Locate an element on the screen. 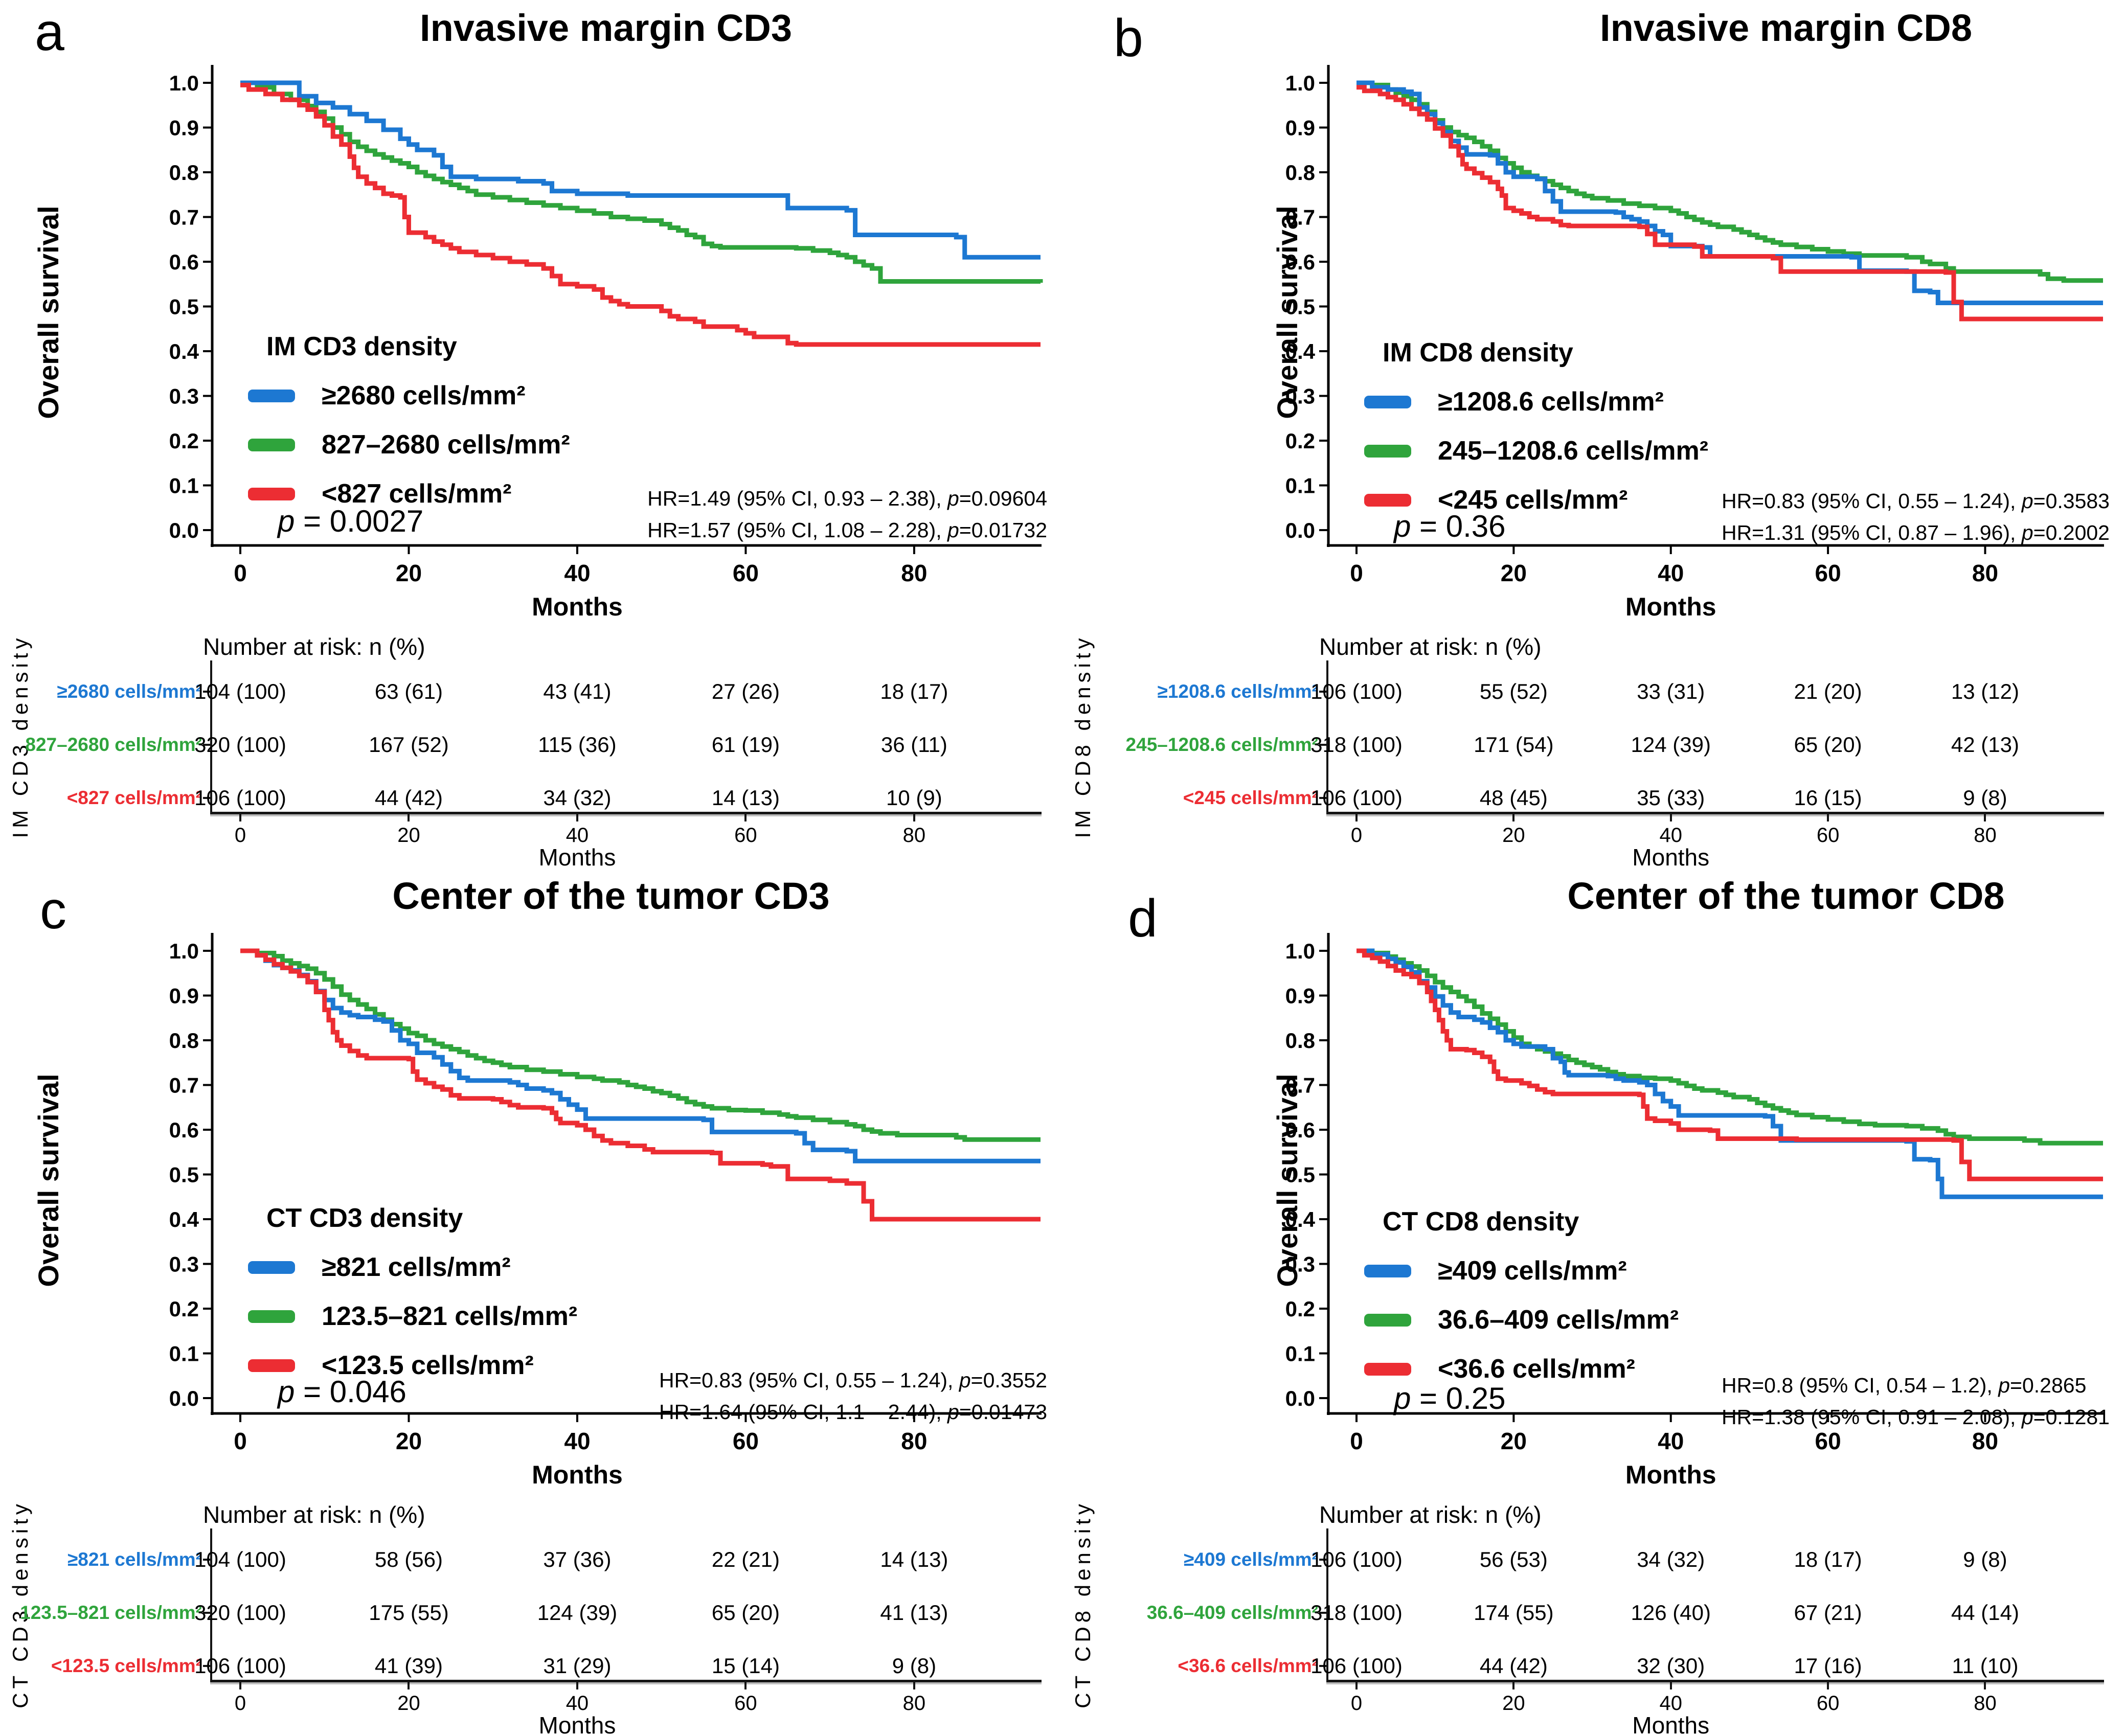  risk-value: 43 (41) is located at coordinates (577, 691).